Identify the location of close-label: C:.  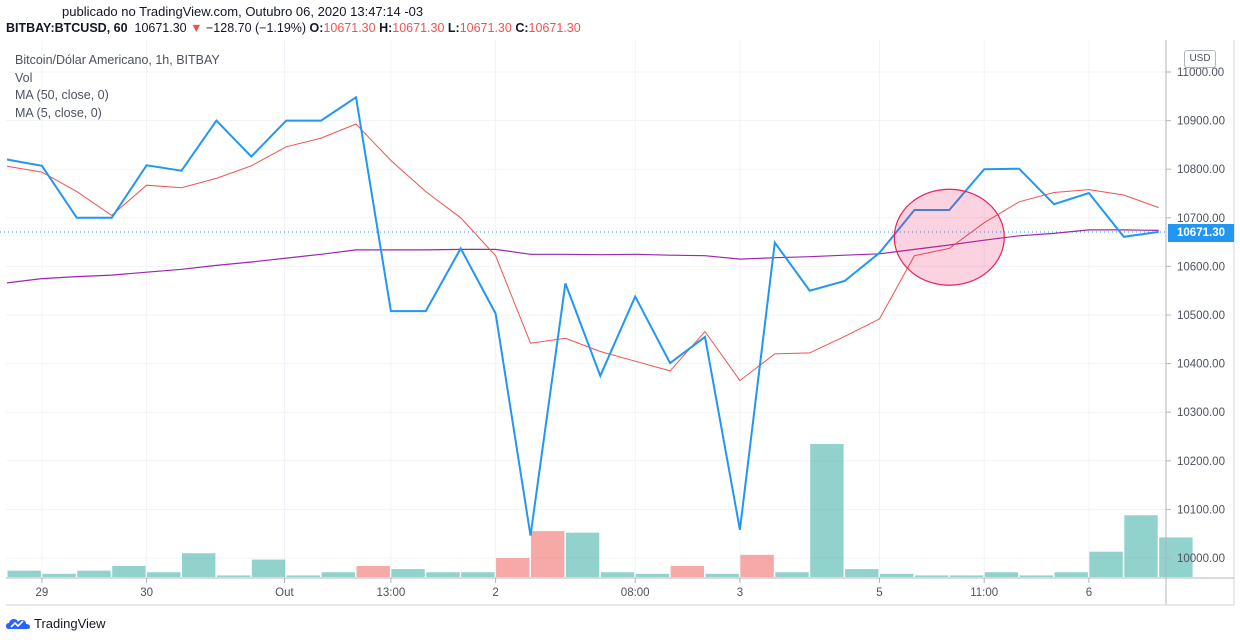
(522, 28).